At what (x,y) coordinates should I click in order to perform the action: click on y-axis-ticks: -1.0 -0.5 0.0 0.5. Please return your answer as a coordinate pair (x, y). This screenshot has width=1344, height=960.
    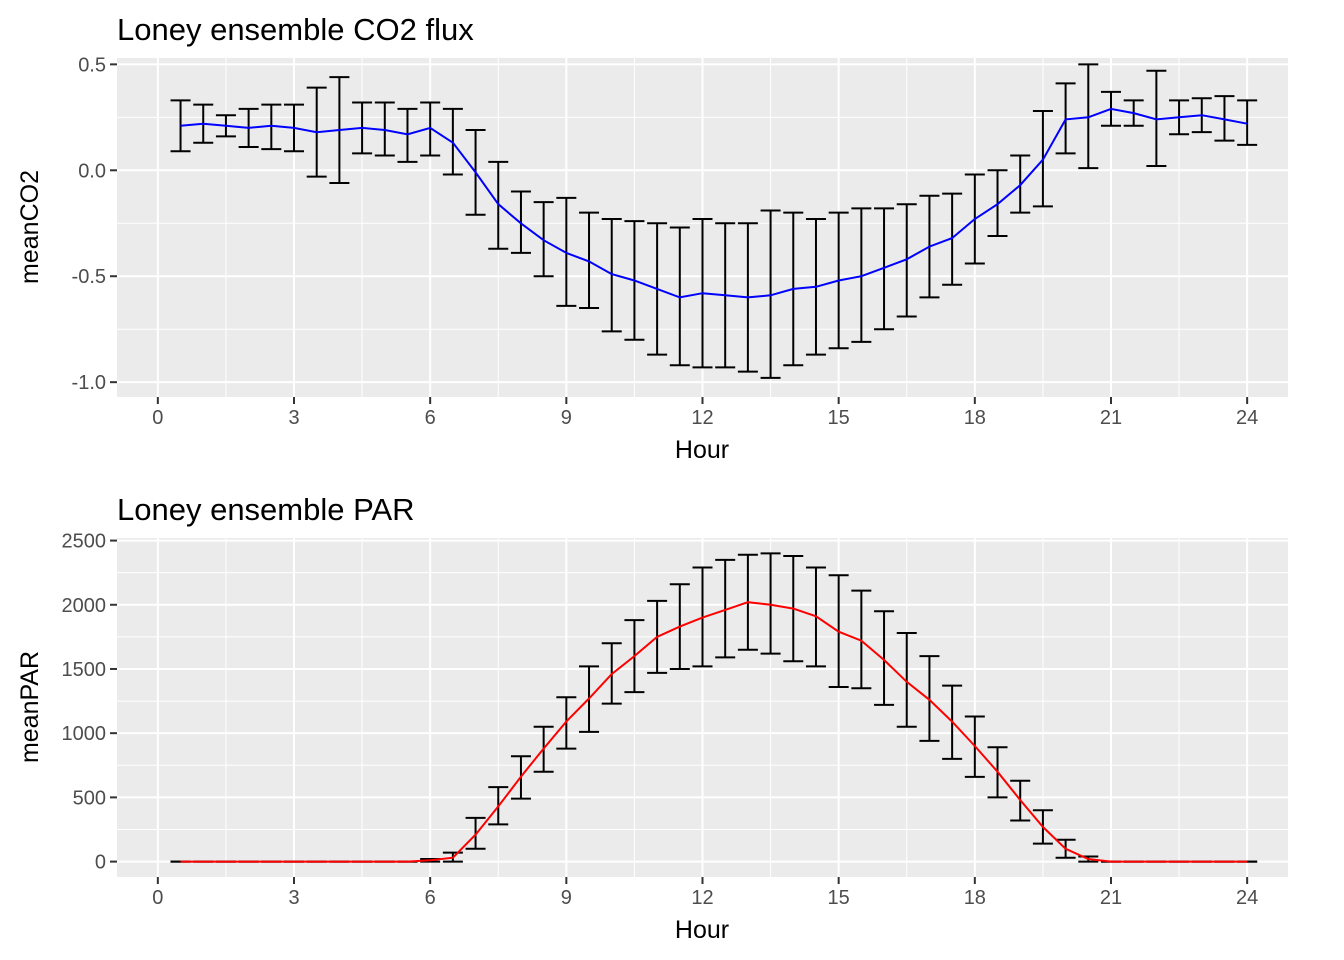
    Looking at the image, I should click on (94, 224).